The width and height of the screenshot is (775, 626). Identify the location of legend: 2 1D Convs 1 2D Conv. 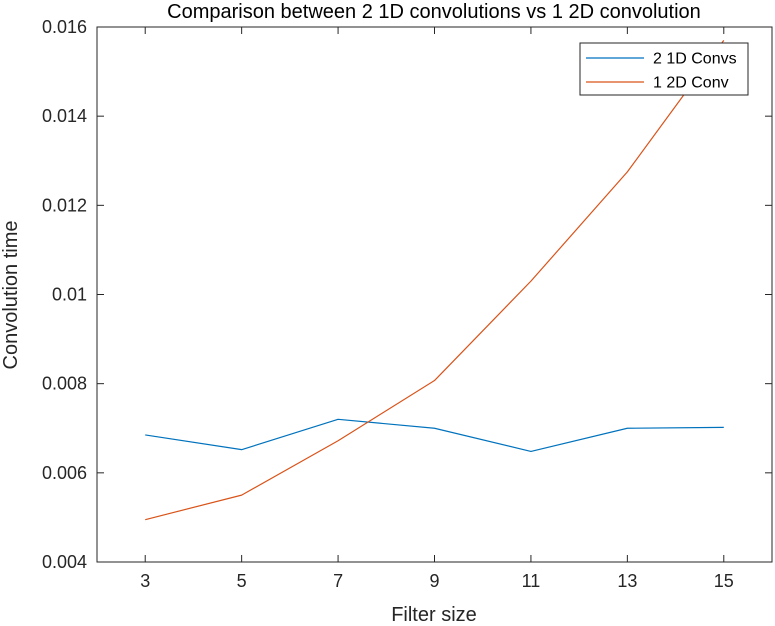
(664, 69).